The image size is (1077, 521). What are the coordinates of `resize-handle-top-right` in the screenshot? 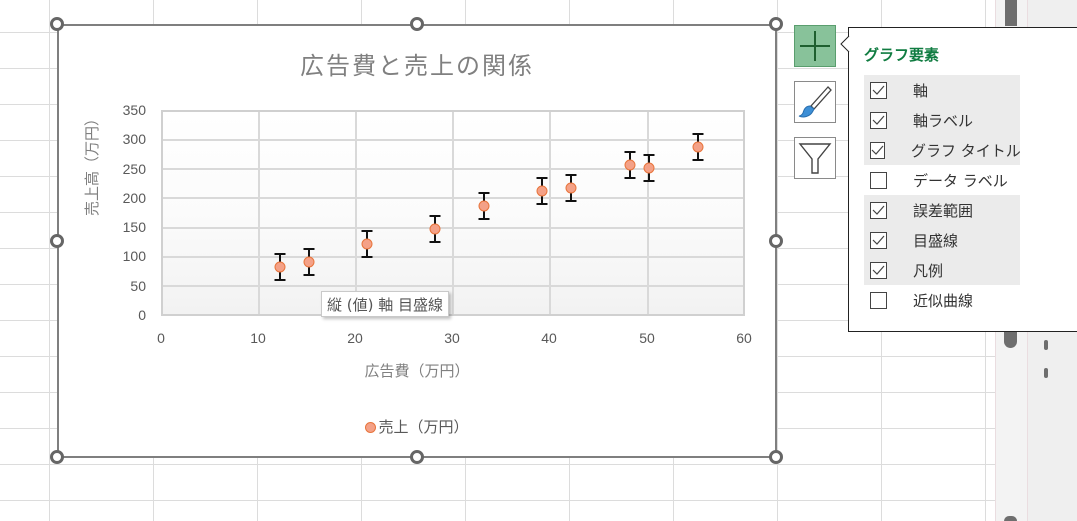 It's located at (776, 24).